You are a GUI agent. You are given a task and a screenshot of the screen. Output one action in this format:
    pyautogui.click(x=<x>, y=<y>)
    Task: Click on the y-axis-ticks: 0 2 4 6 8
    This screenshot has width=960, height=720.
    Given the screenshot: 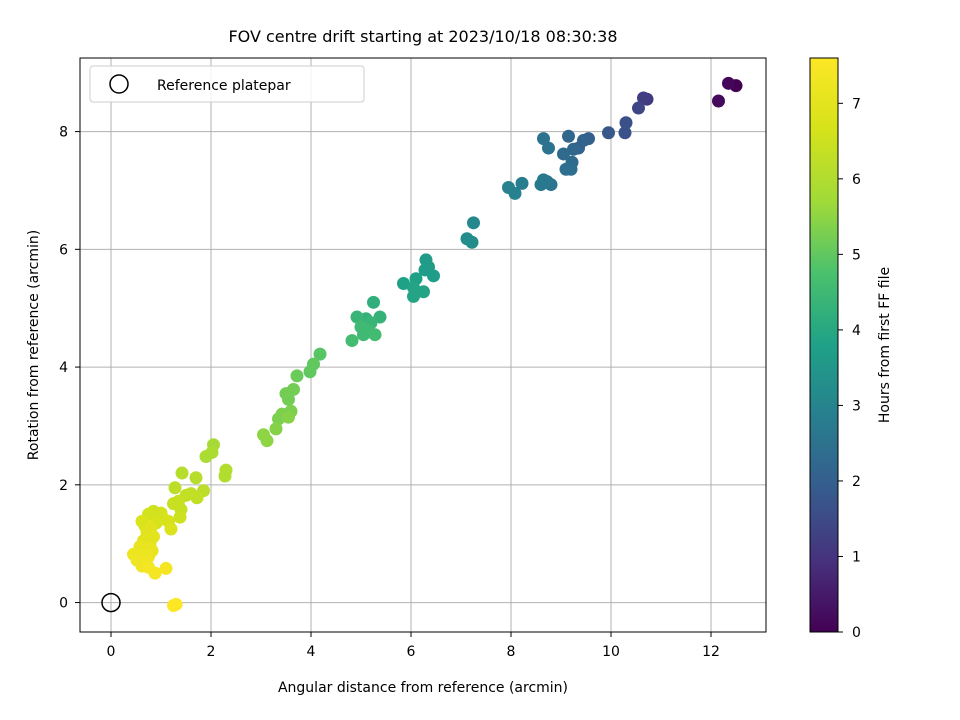 What is the action you would take?
    pyautogui.click(x=69, y=368)
    